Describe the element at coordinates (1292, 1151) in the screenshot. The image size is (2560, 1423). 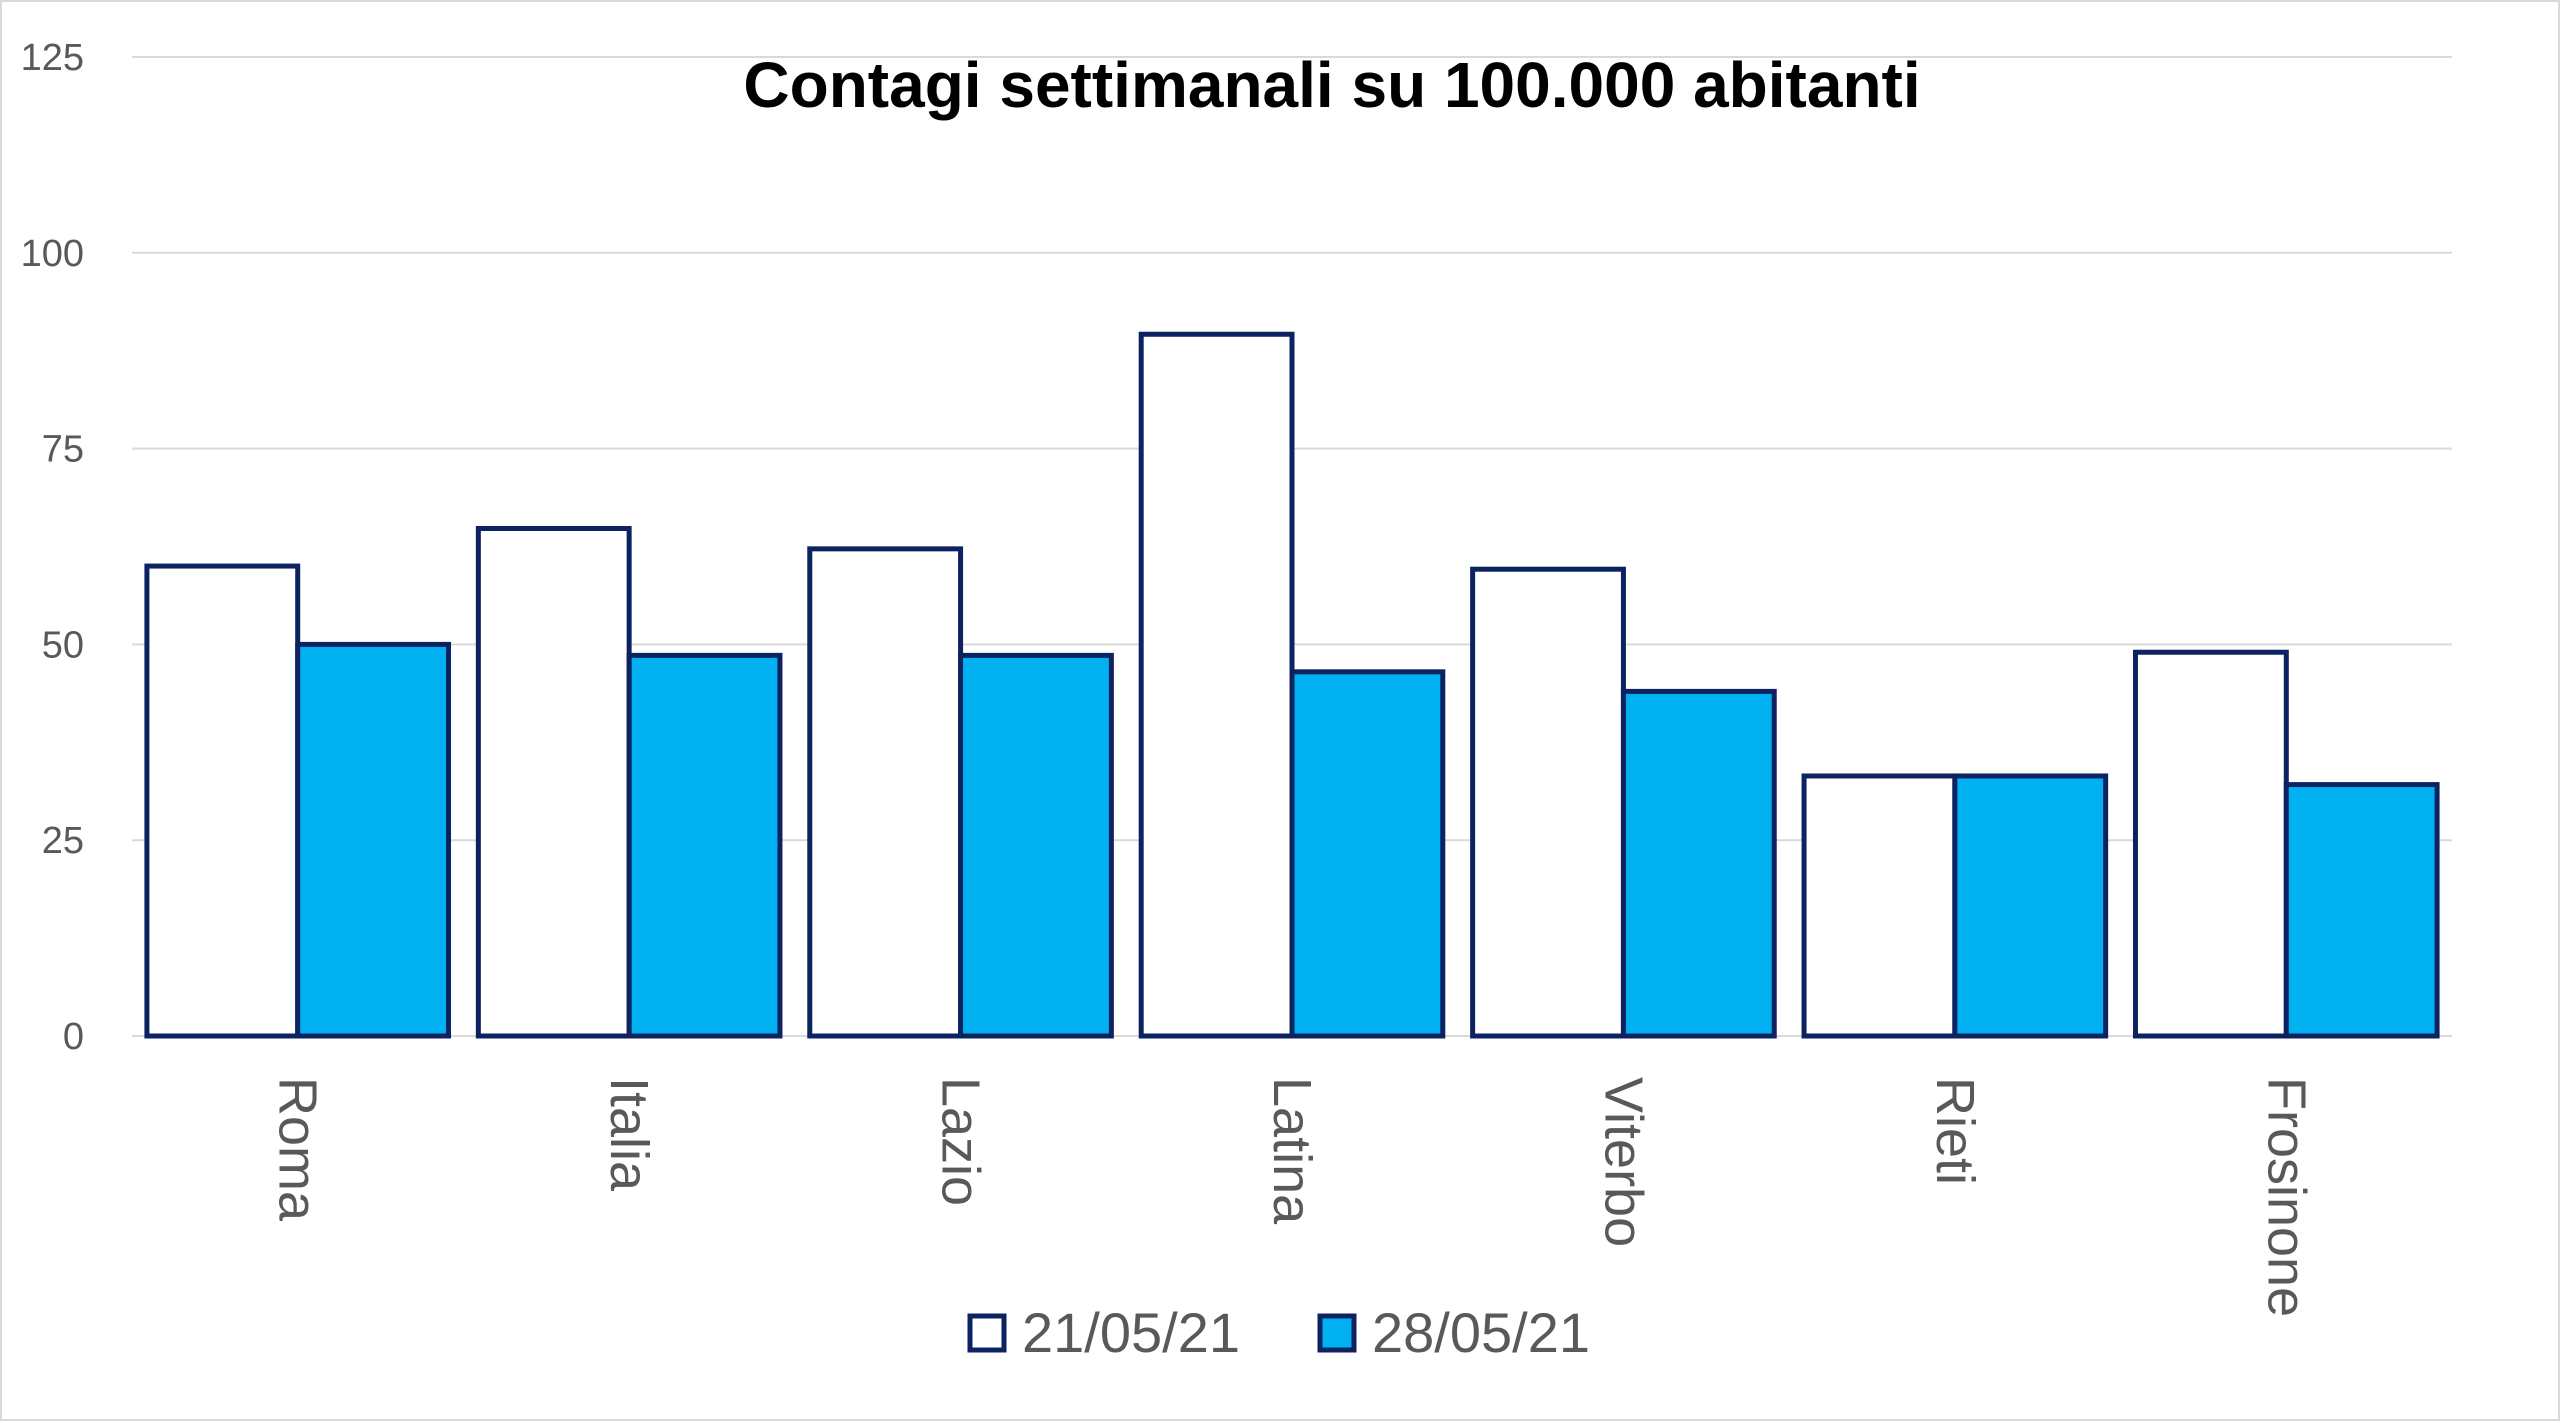
I see `x-tick-label-latina: Latina` at that location.